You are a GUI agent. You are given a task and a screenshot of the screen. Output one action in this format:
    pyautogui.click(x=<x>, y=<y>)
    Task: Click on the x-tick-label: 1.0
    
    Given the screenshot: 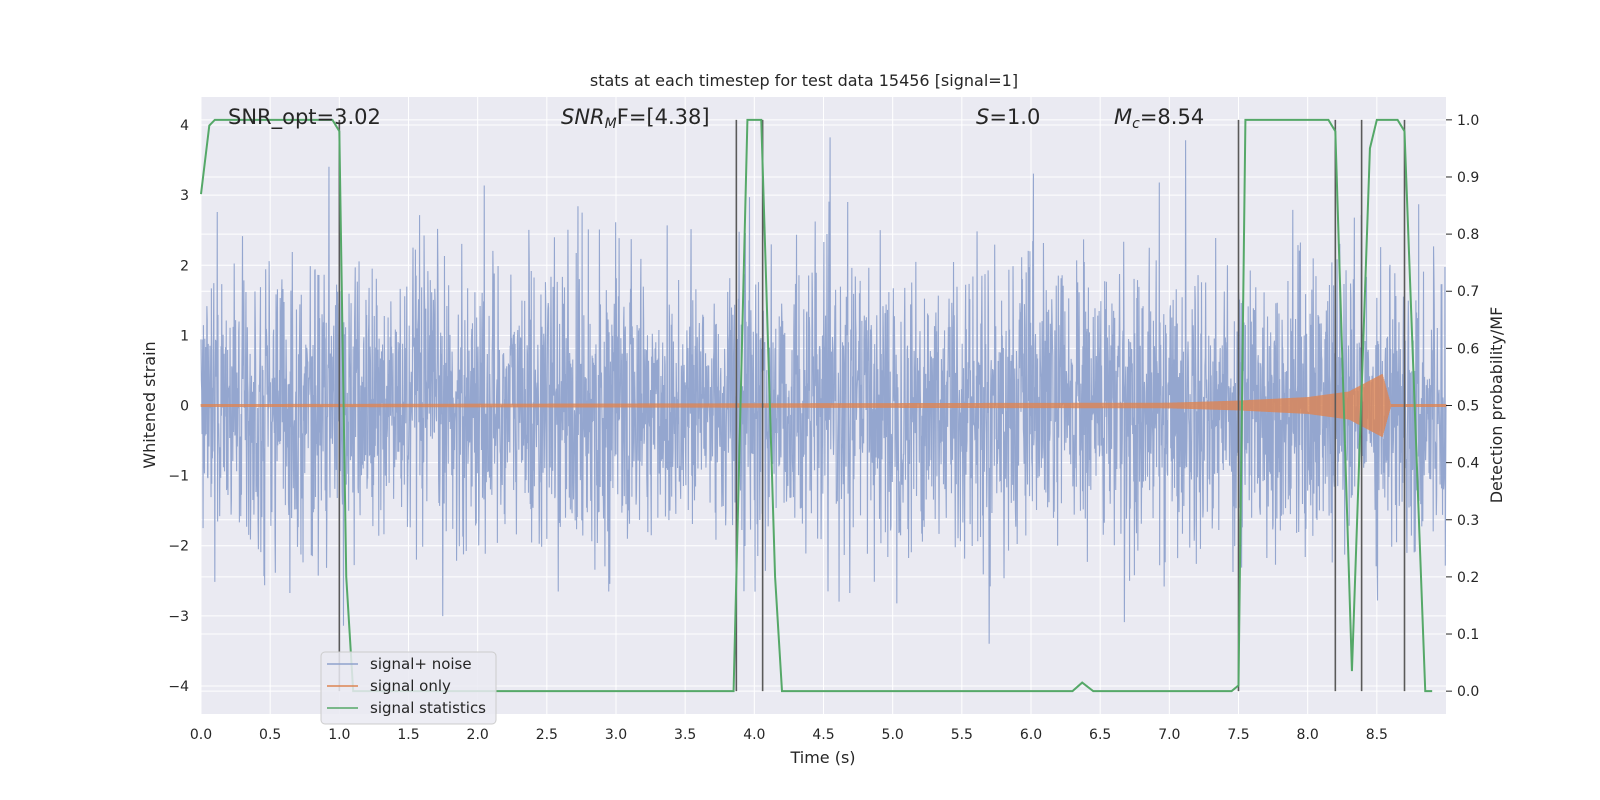 What is the action you would take?
    pyautogui.click(x=339, y=735)
    